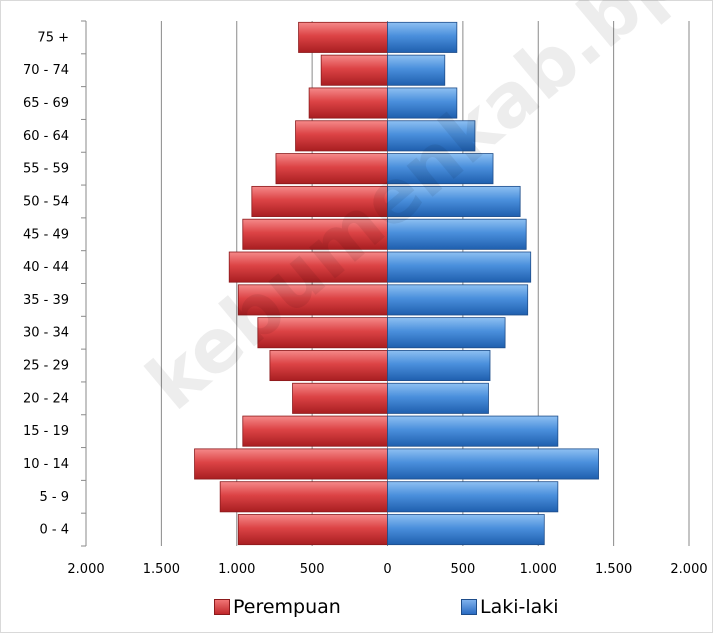  I want to click on legend-swatch-laki-laki, so click(469, 607).